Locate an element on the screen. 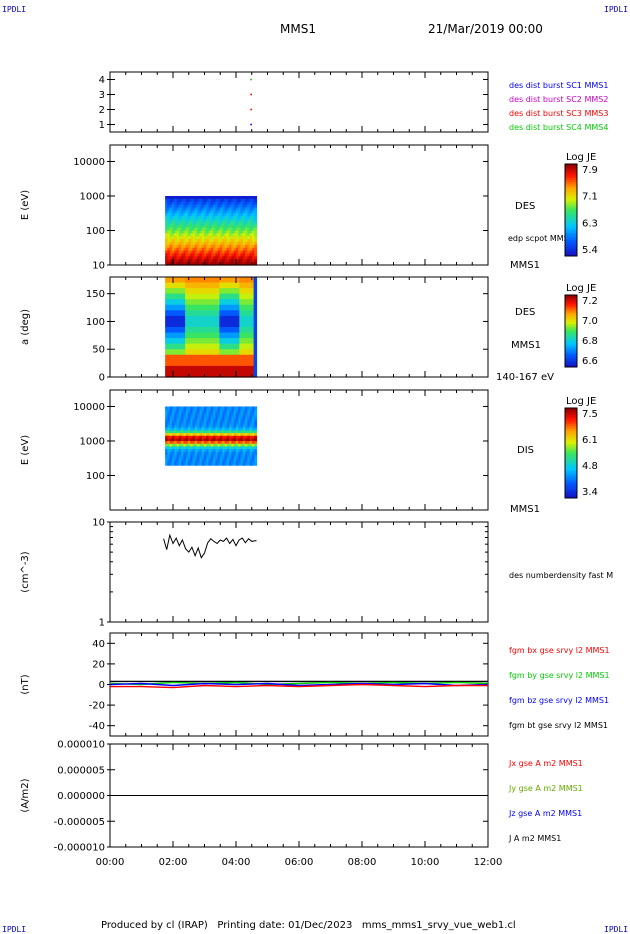 The height and width of the screenshot is (934, 630). panel-4-colorbar-tick: 7.5 is located at coordinates (590, 414).